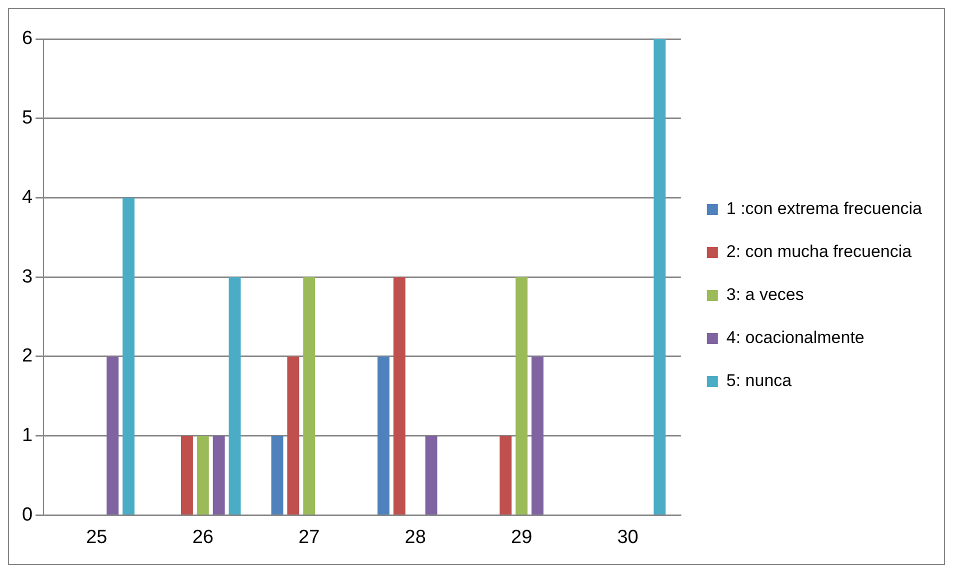 This screenshot has height=578, width=959. What do you see at coordinates (795, 338) in the screenshot?
I see `legend-label: 4: ocacionalmente` at bounding box center [795, 338].